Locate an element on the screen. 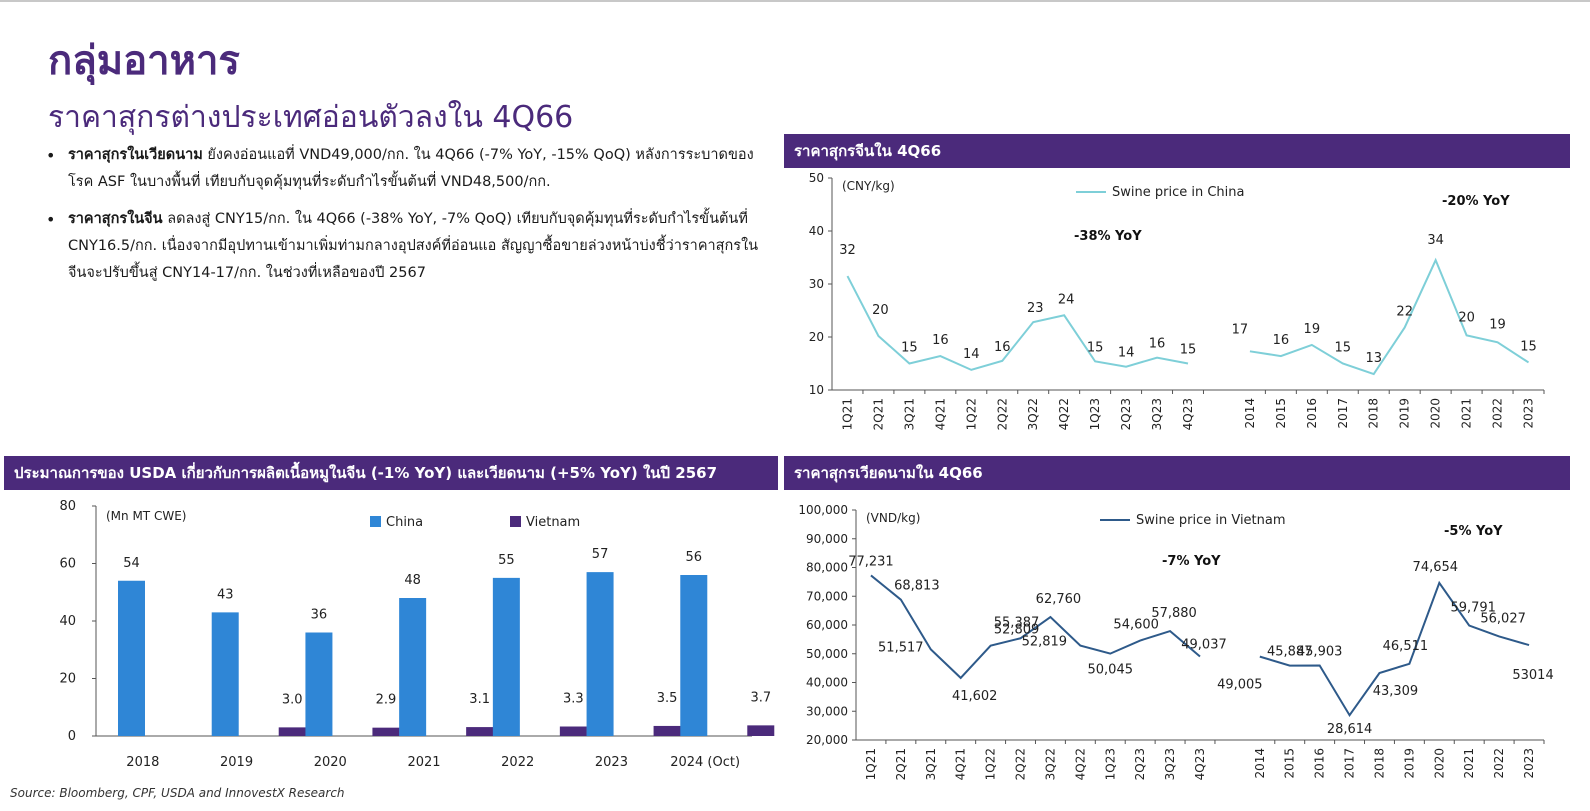 The height and width of the screenshot is (811, 1590). data-label: 56 is located at coordinates (694, 557).